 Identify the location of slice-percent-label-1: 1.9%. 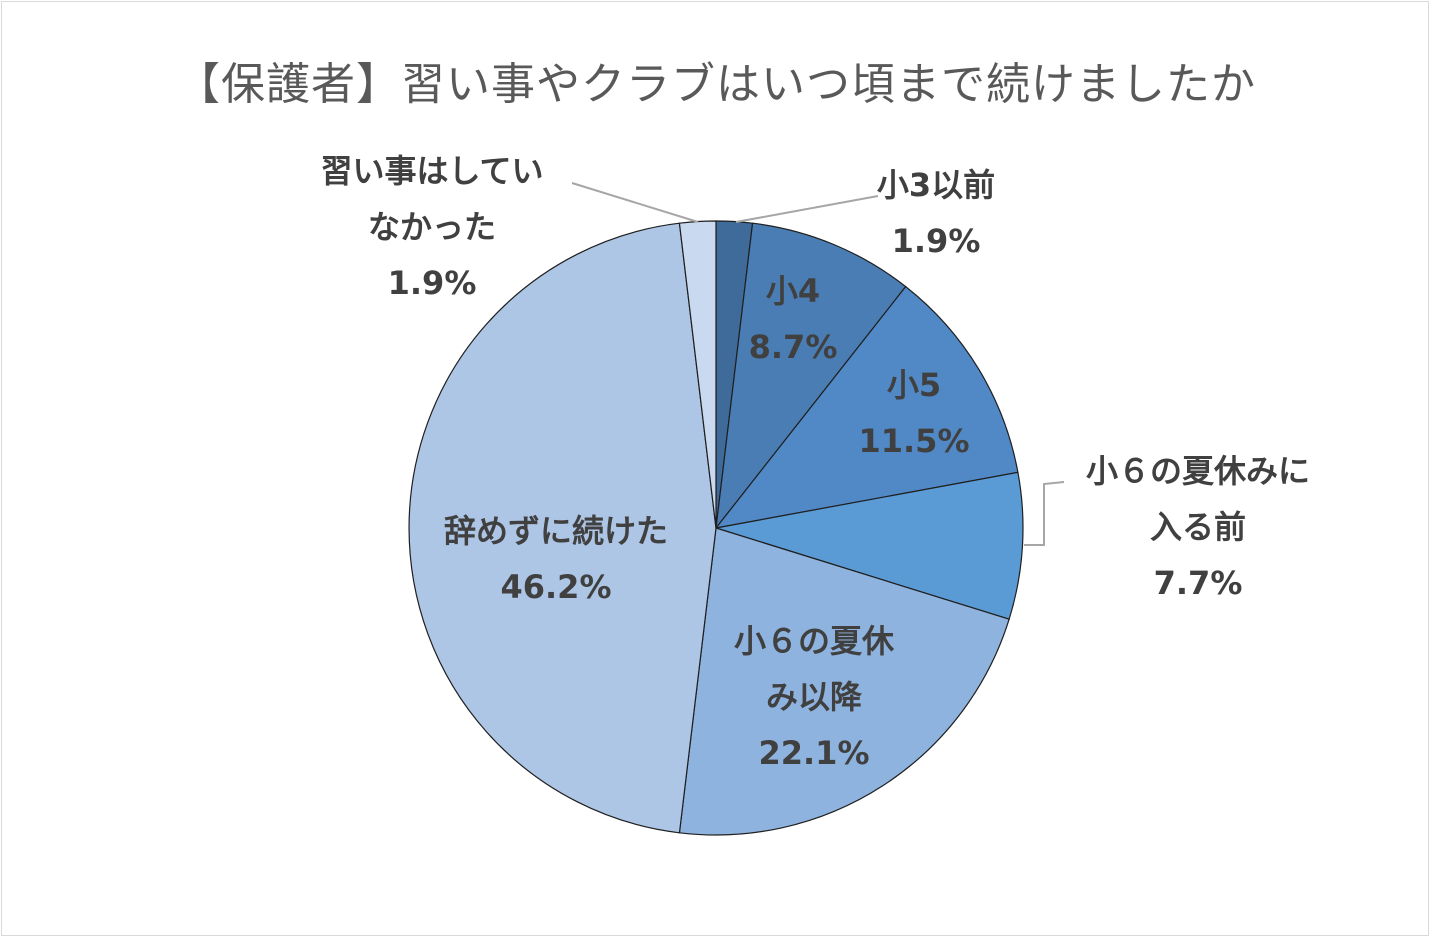
(936, 241).